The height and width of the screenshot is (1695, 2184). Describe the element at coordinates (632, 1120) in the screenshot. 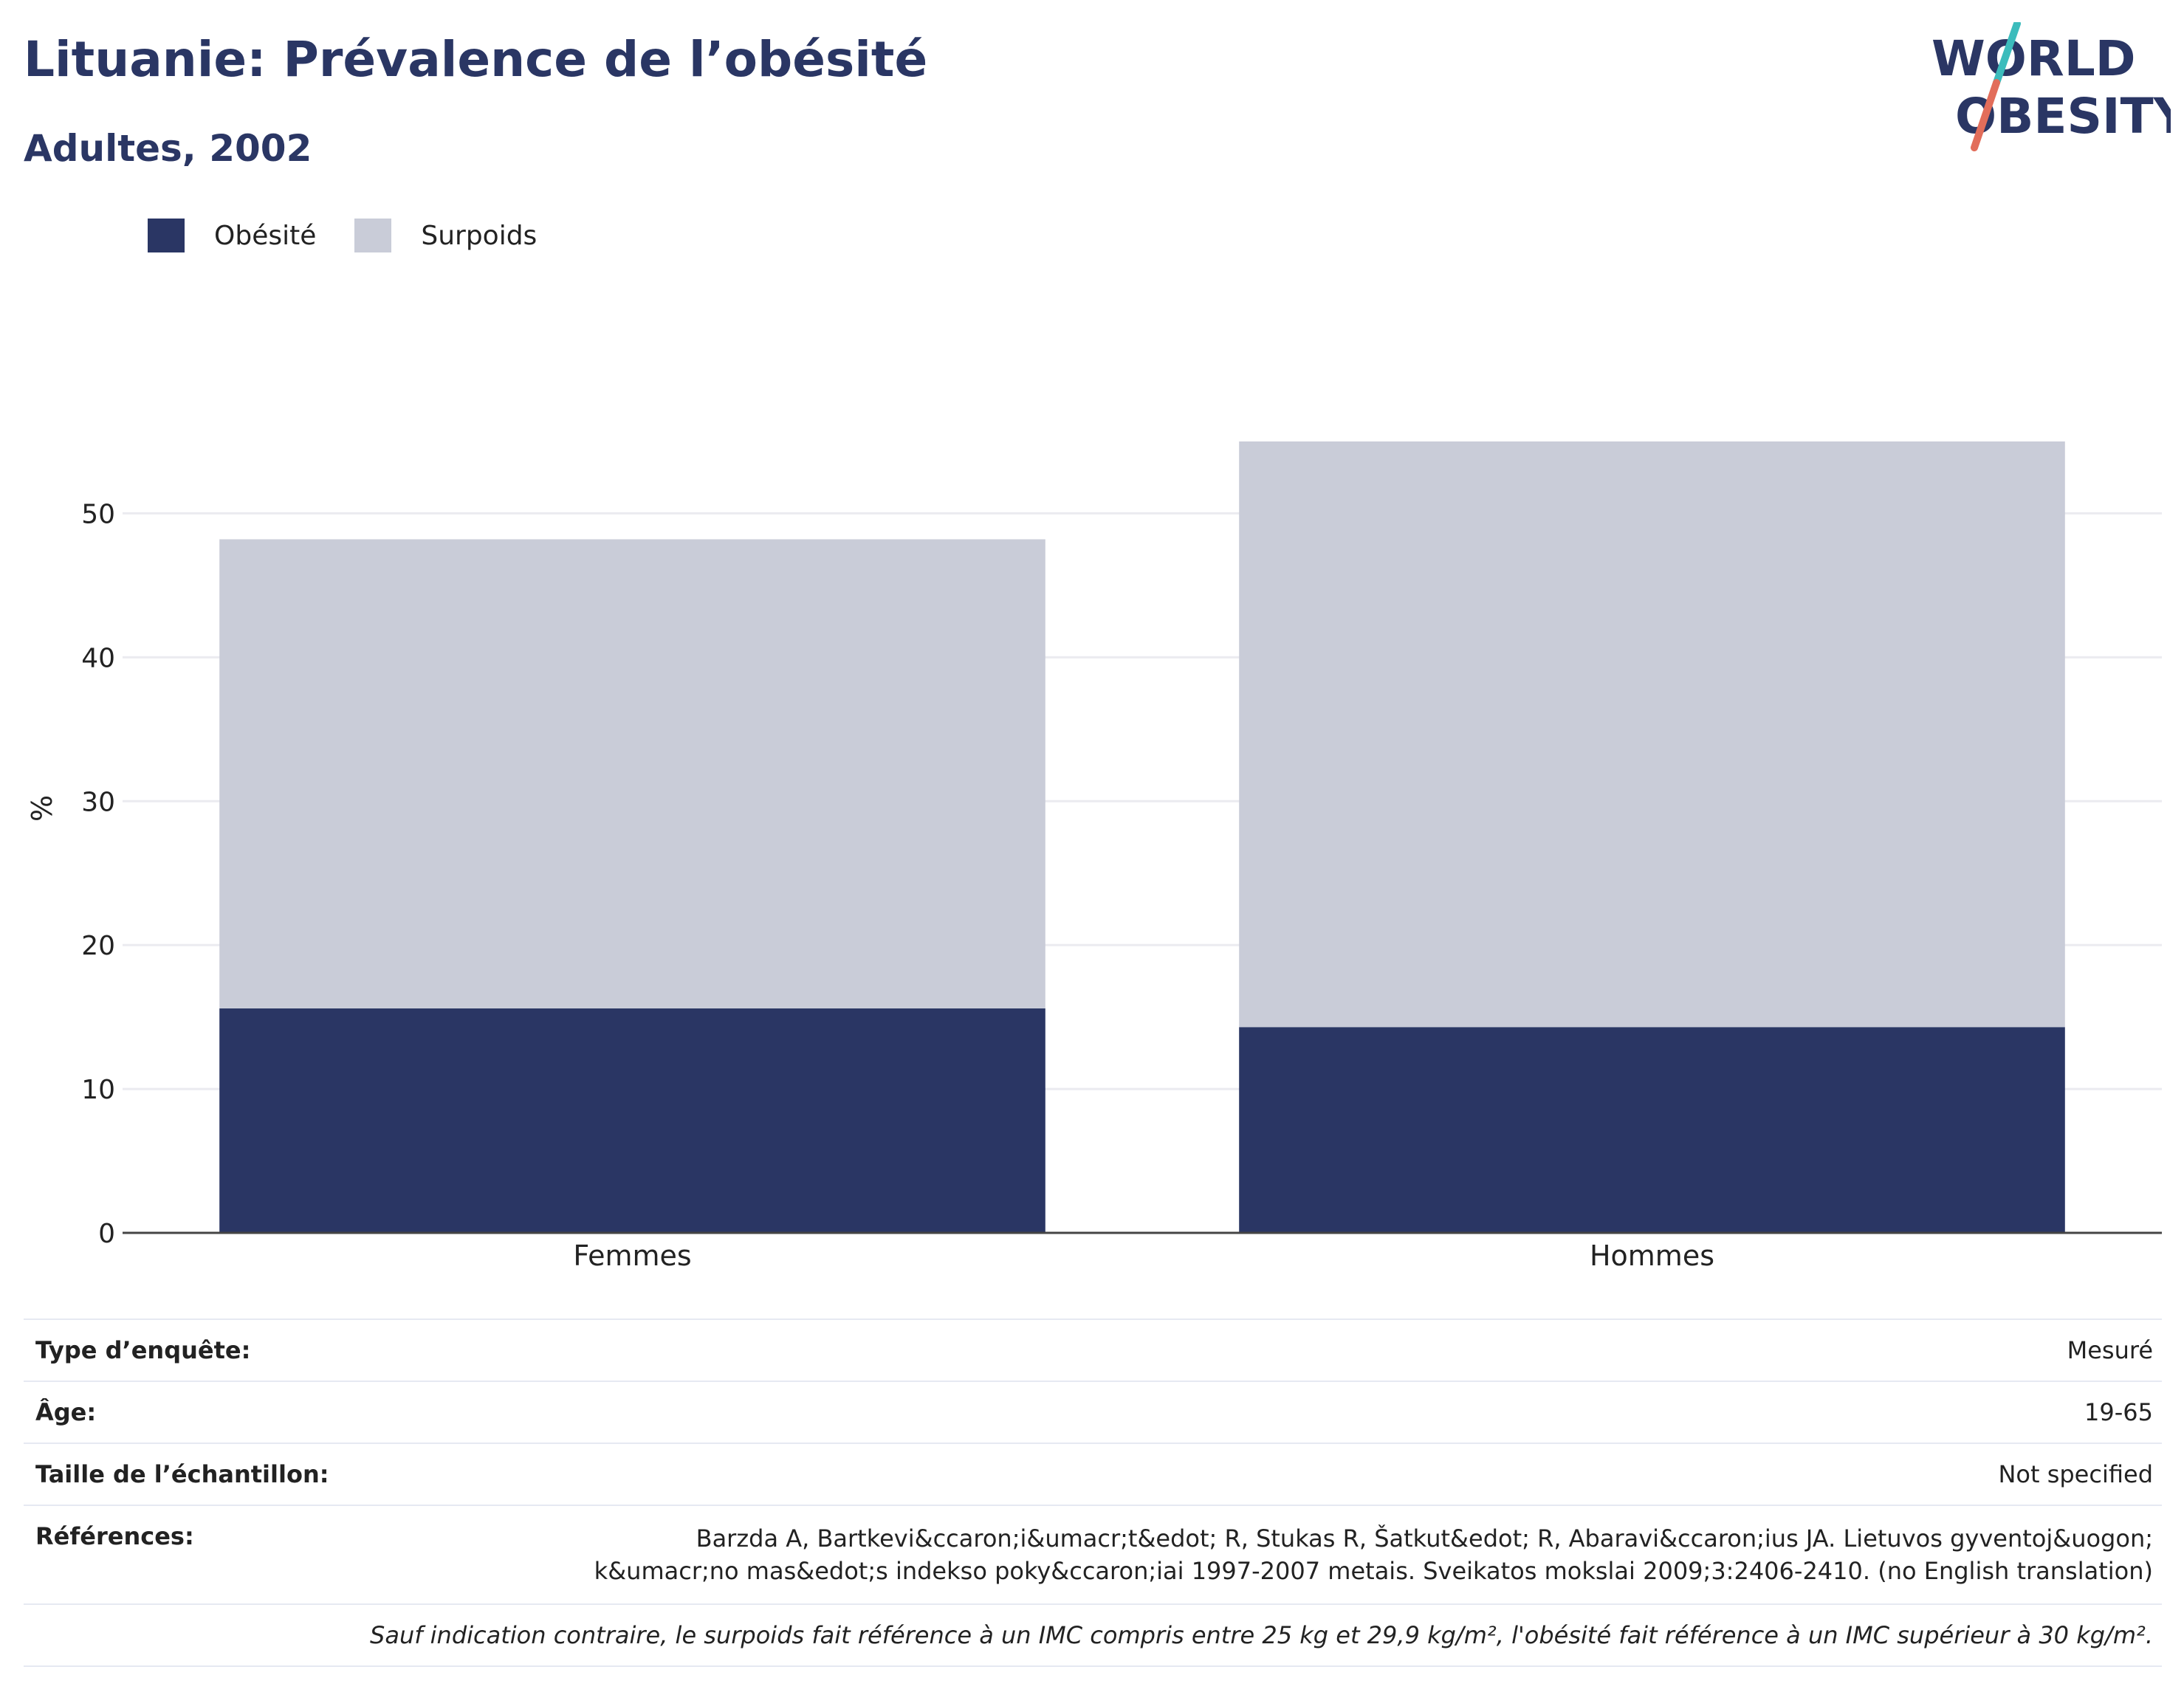

I see `bar-femmes-obesite` at that location.